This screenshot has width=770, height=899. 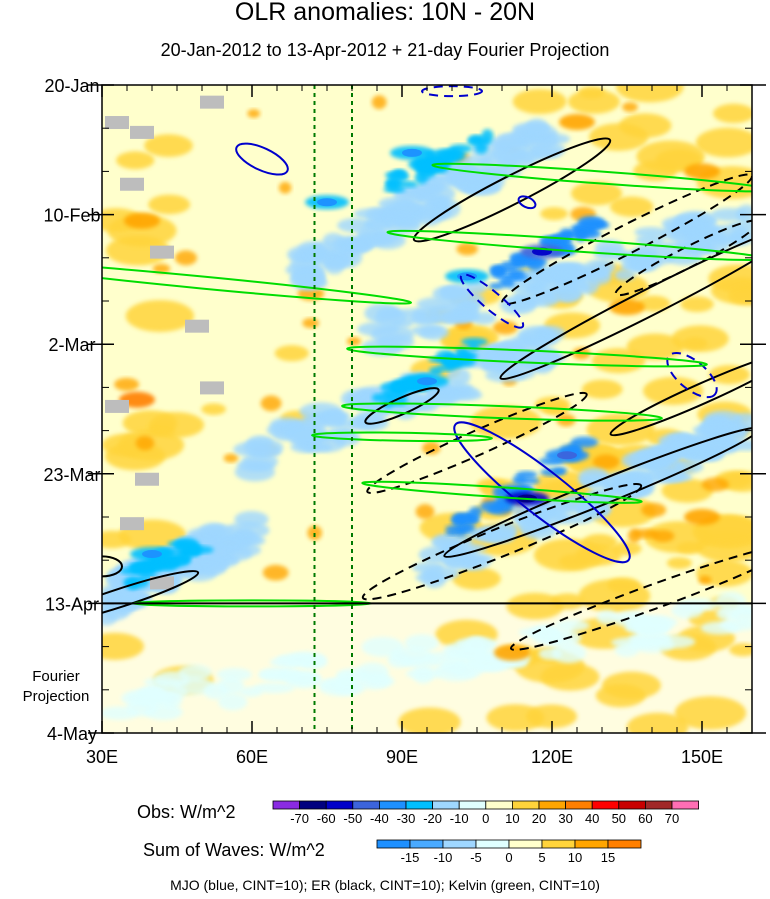 What do you see at coordinates (71, 475) in the screenshot?
I see `y-tick-label: 23-Mar` at bounding box center [71, 475].